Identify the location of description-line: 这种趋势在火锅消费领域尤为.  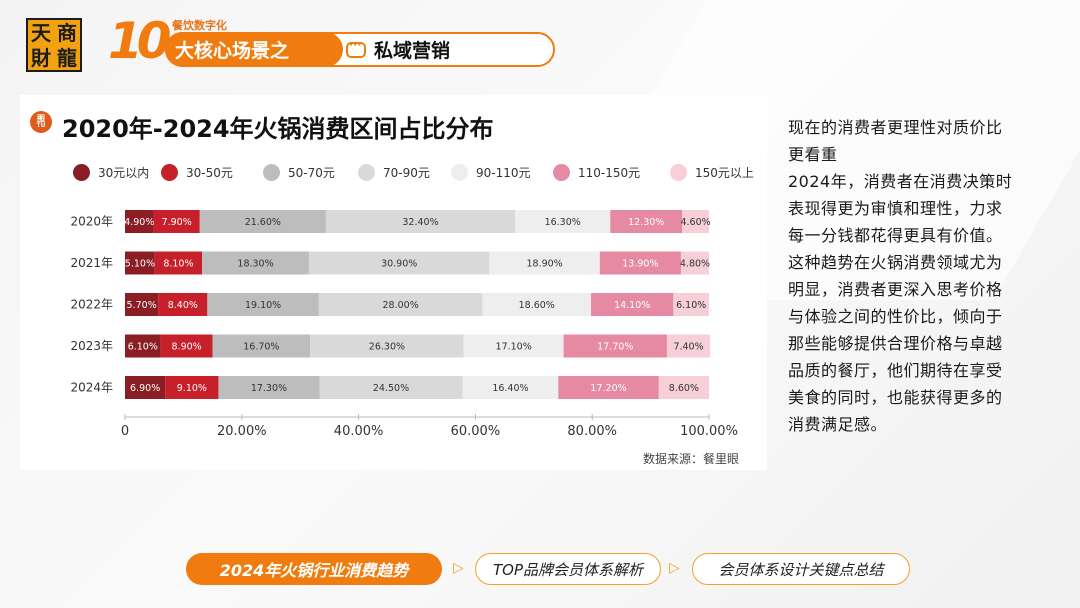
(895, 262).